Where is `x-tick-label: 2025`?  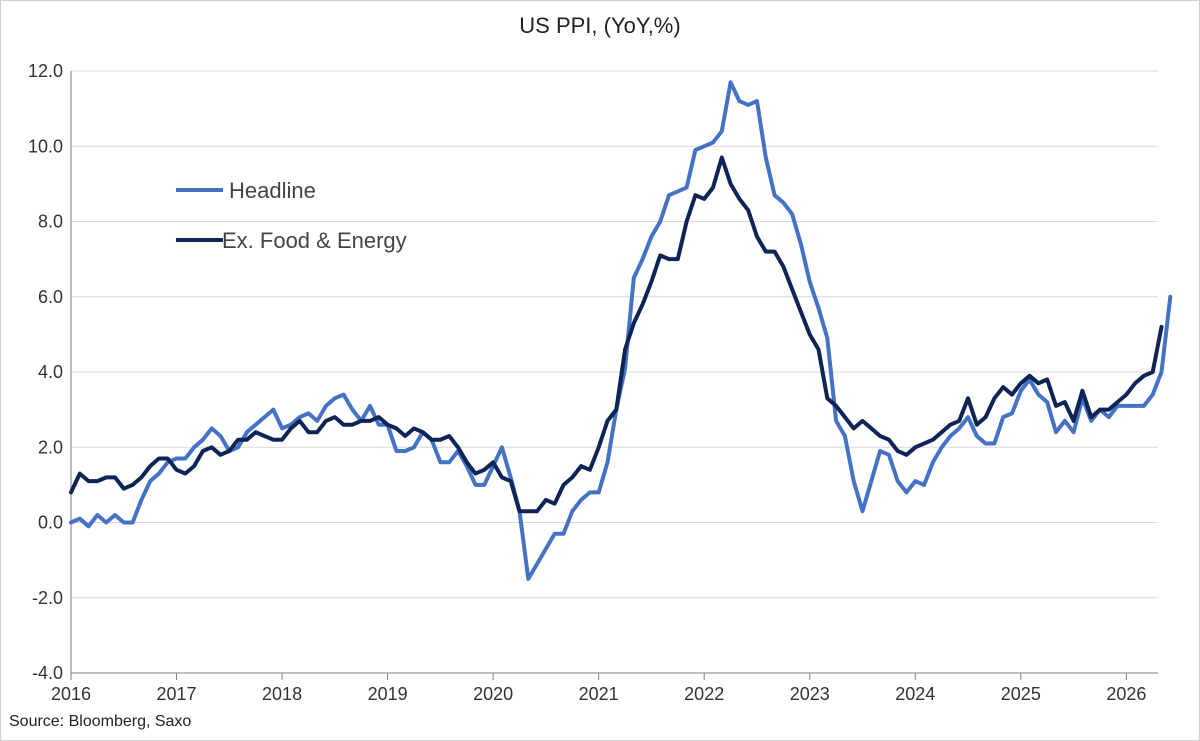 x-tick-label: 2025 is located at coordinates (1021, 694).